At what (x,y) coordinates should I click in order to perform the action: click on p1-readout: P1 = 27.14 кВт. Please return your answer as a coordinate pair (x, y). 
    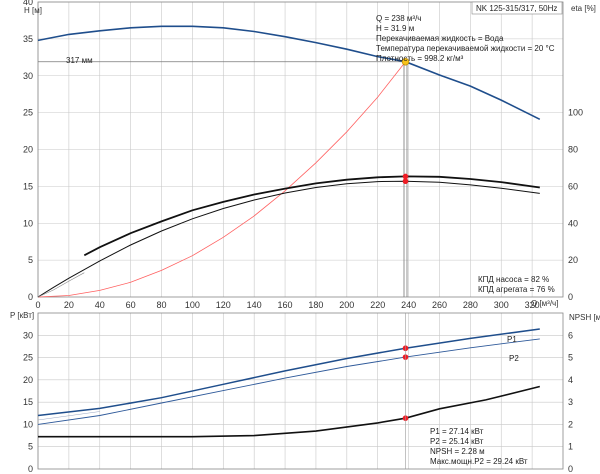
    Looking at the image, I should click on (457, 431).